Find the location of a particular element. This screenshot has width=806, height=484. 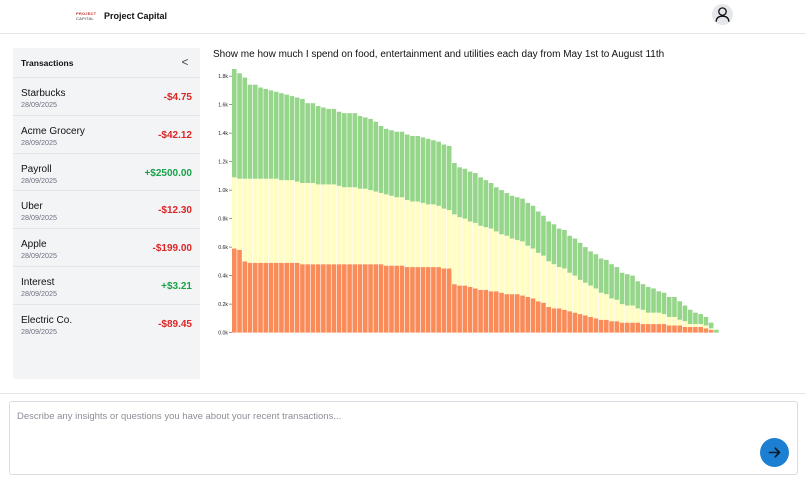

transaction-item: Acme Grocery 28/09/2025 -$42.12 is located at coordinates (106, 135).